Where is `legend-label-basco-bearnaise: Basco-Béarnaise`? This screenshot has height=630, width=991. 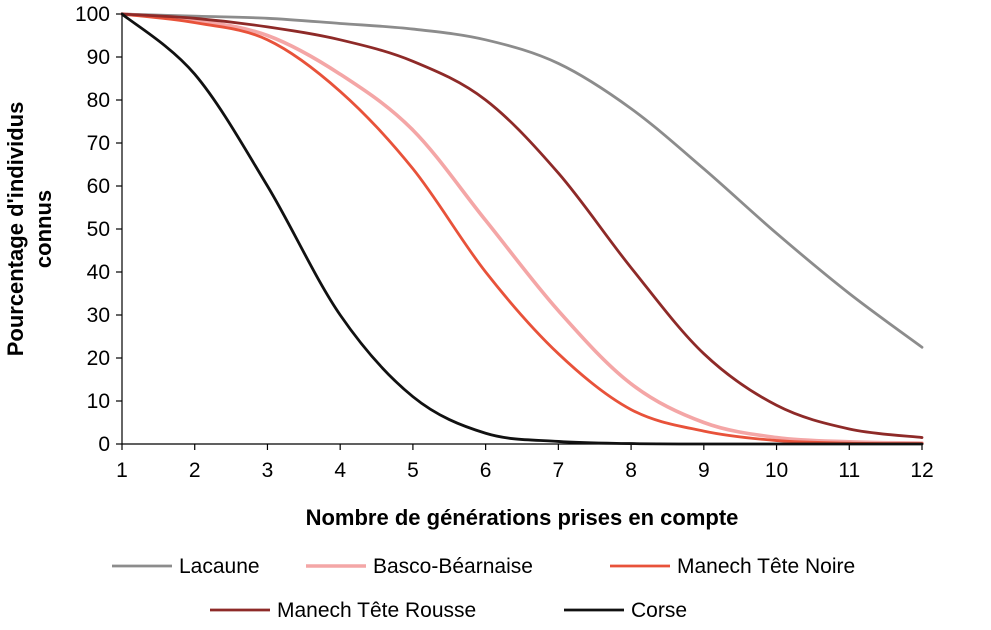 legend-label-basco-bearnaise: Basco-Béarnaise is located at coordinates (453, 566).